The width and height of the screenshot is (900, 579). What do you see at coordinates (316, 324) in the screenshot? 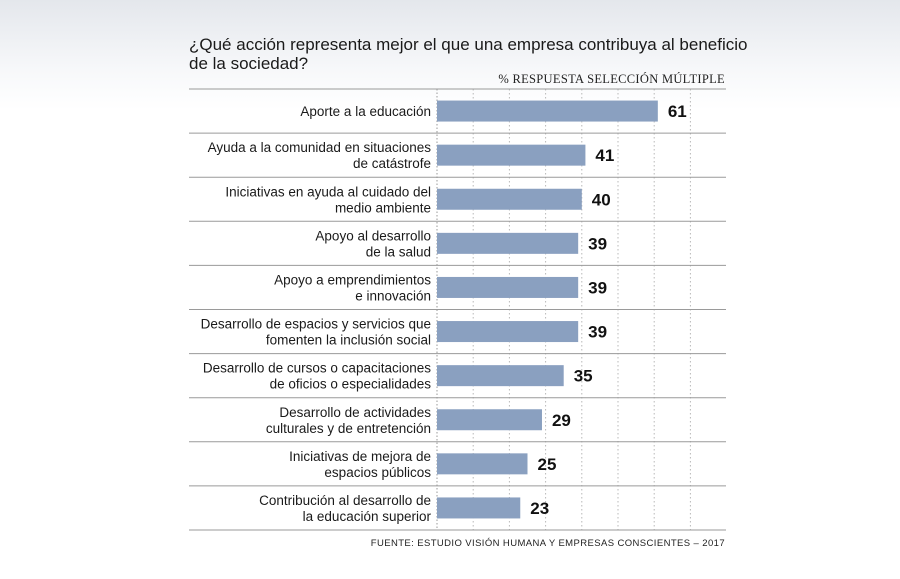
I see `category-label-line: Desarrollo de espacios y servicios que` at bounding box center [316, 324].